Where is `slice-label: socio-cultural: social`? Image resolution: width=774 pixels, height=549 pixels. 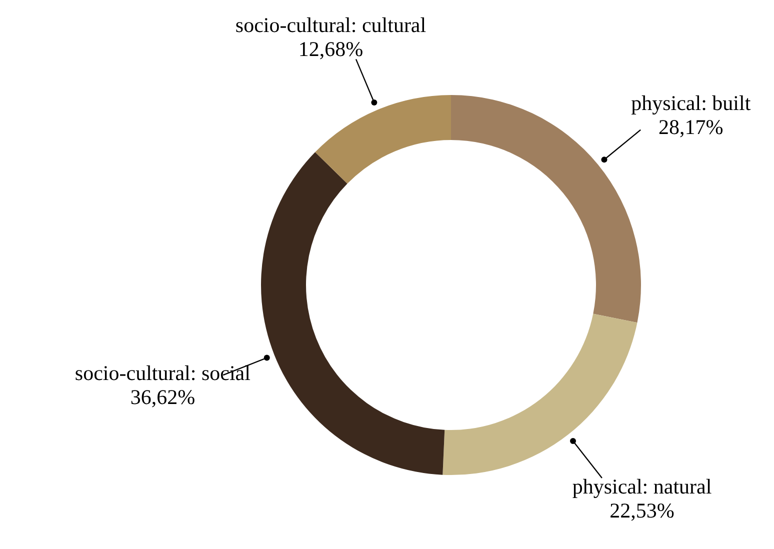 slice-label: socio-cultural: social is located at coordinates (162, 373).